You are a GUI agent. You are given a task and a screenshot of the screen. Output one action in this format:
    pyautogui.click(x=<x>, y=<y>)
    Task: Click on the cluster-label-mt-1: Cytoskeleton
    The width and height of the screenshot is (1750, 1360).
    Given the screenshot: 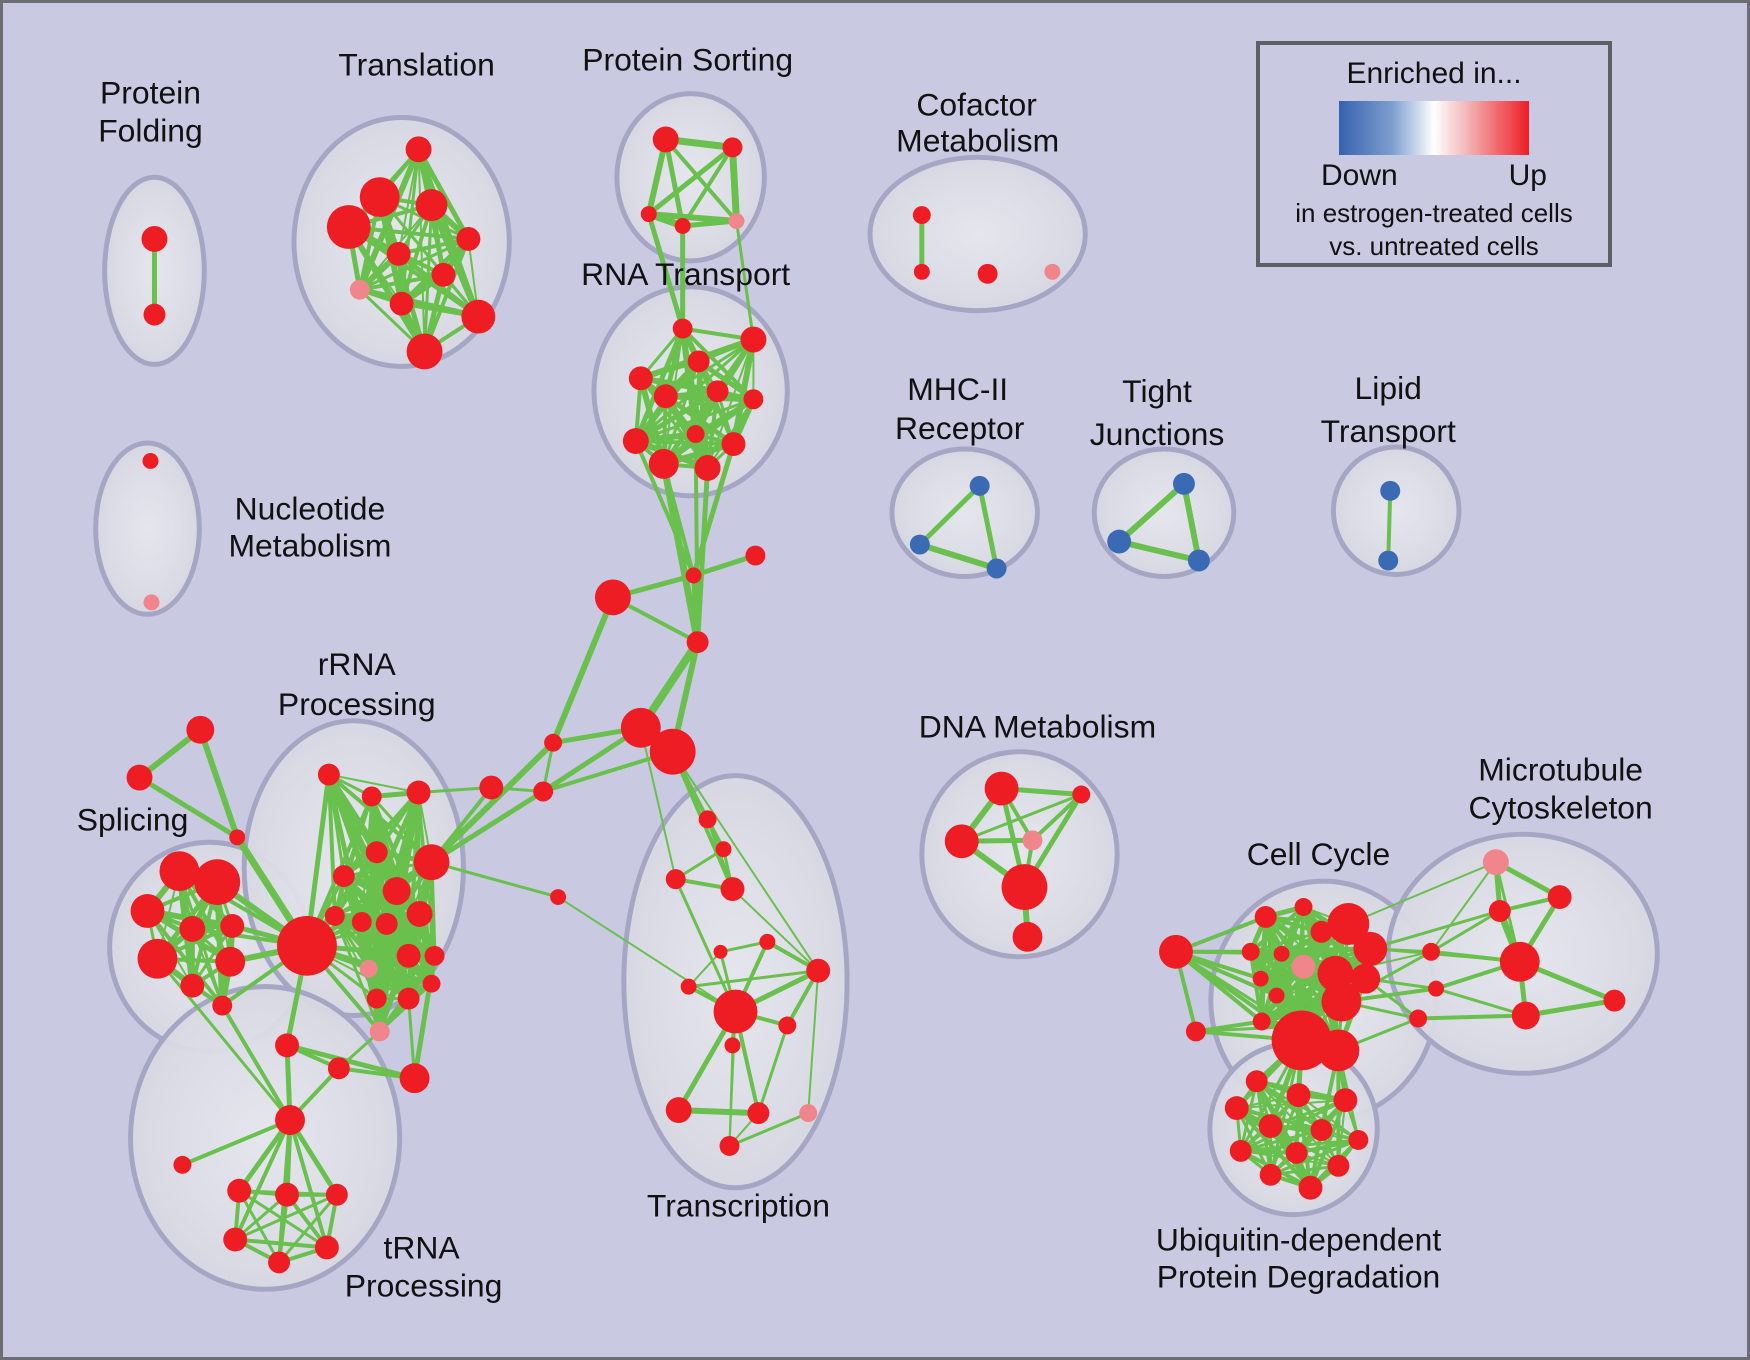 What is the action you would take?
    pyautogui.click(x=1561, y=807)
    